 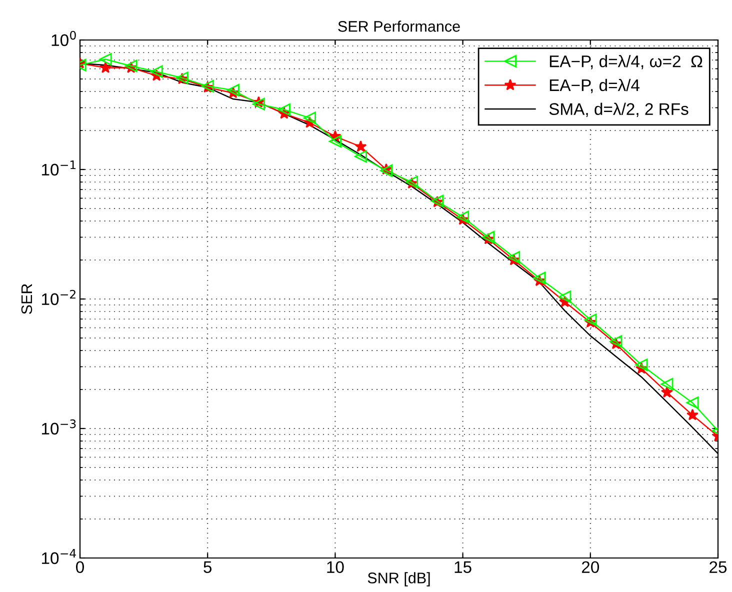 What do you see at coordinates (64, 38) in the screenshot?
I see `y-tick-label: 10$^{0}$` at bounding box center [64, 38].